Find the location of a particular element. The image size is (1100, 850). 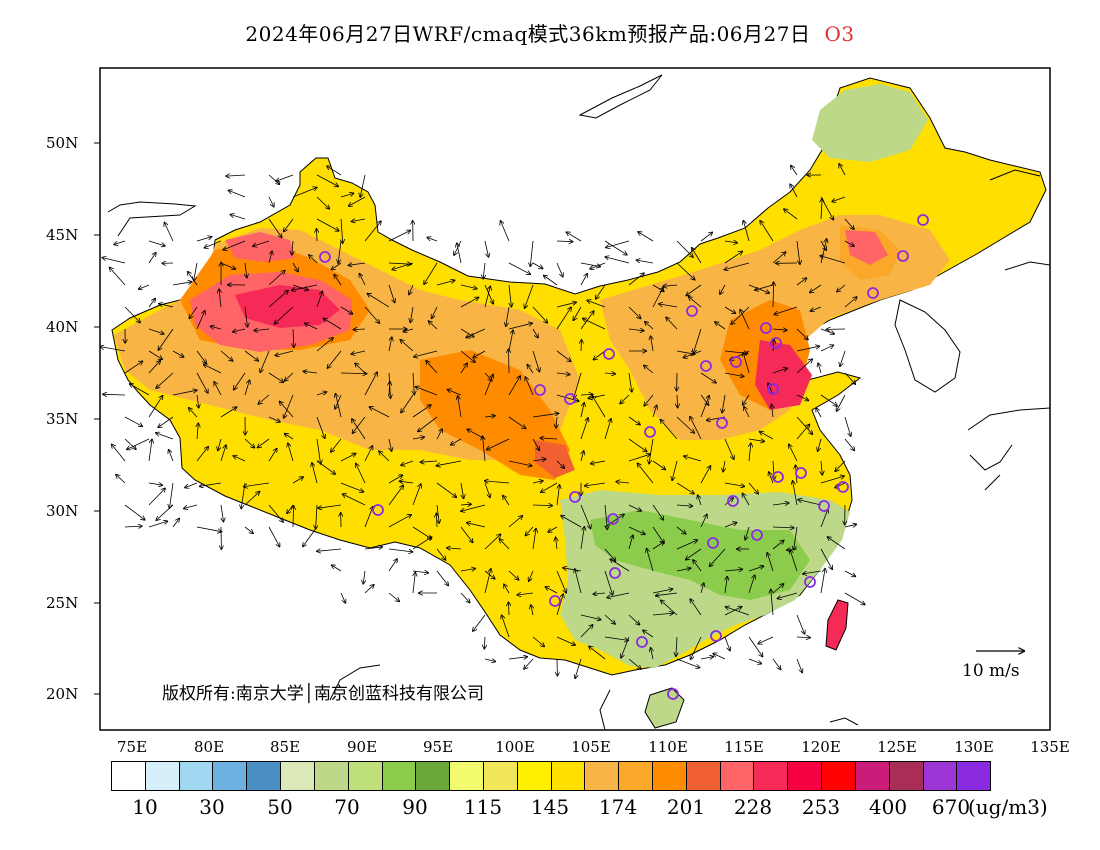

lon-label-100e: 100E is located at coordinates (515, 747).